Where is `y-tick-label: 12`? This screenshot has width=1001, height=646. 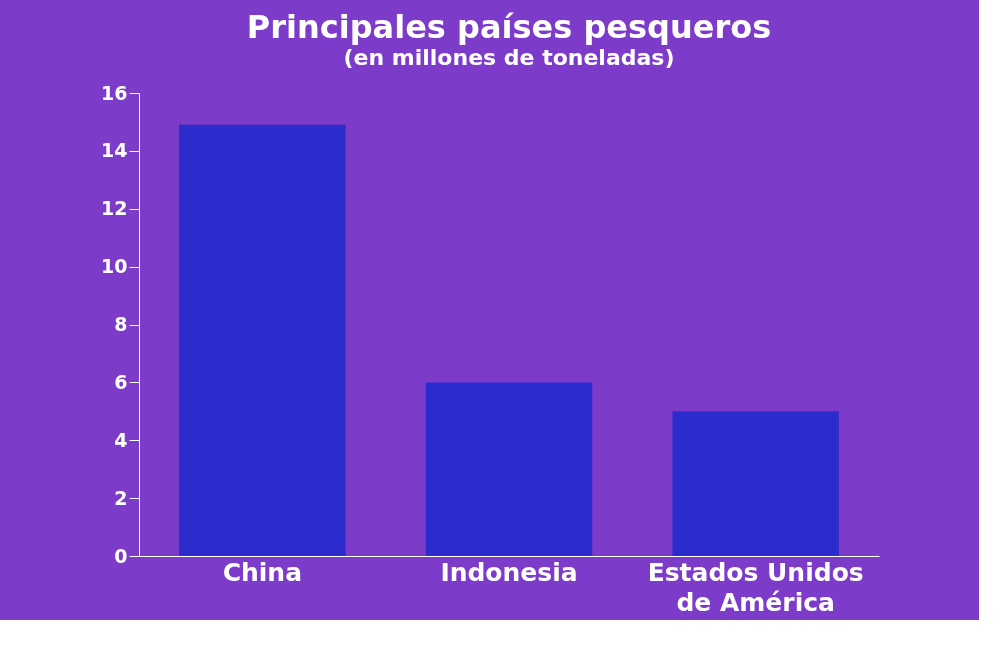
y-tick-label: 12 is located at coordinates (114, 208).